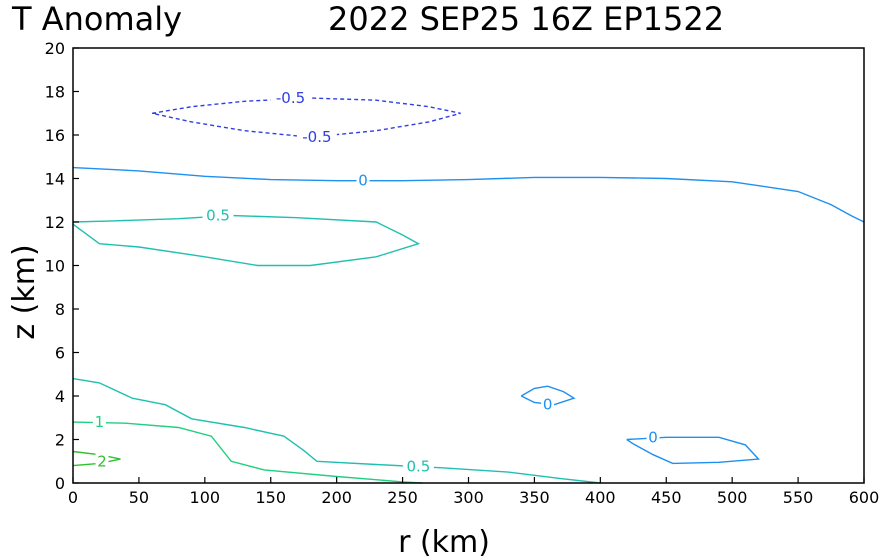 The image size is (879, 559). I want to click on y-axis: 0 2 4 6 8 10 12 14 16 18 20, so click(62, 266).